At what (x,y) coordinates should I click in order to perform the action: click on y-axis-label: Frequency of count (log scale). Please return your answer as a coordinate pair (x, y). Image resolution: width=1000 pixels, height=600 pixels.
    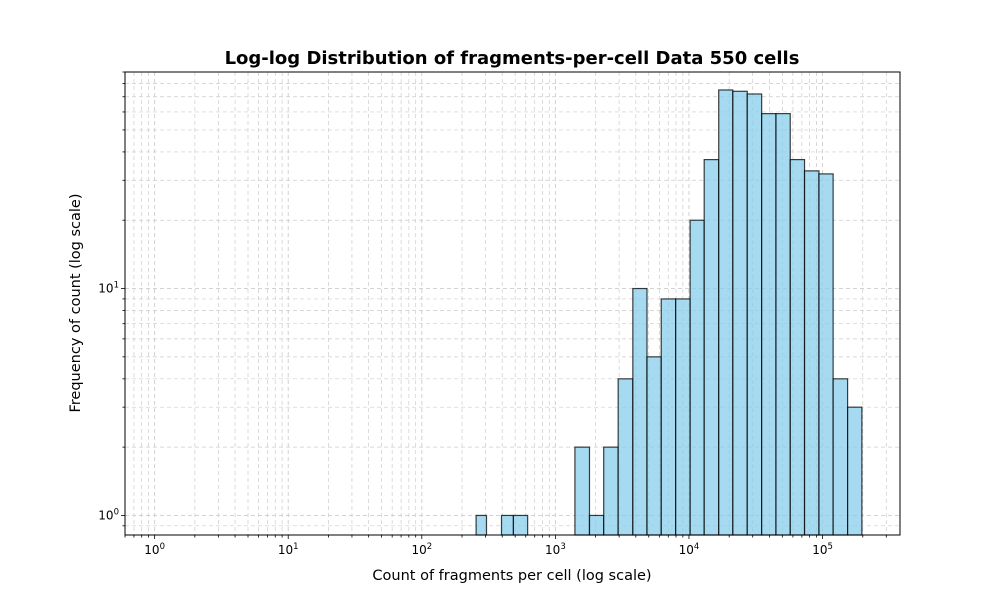
    Looking at the image, I should click on (76, 302).